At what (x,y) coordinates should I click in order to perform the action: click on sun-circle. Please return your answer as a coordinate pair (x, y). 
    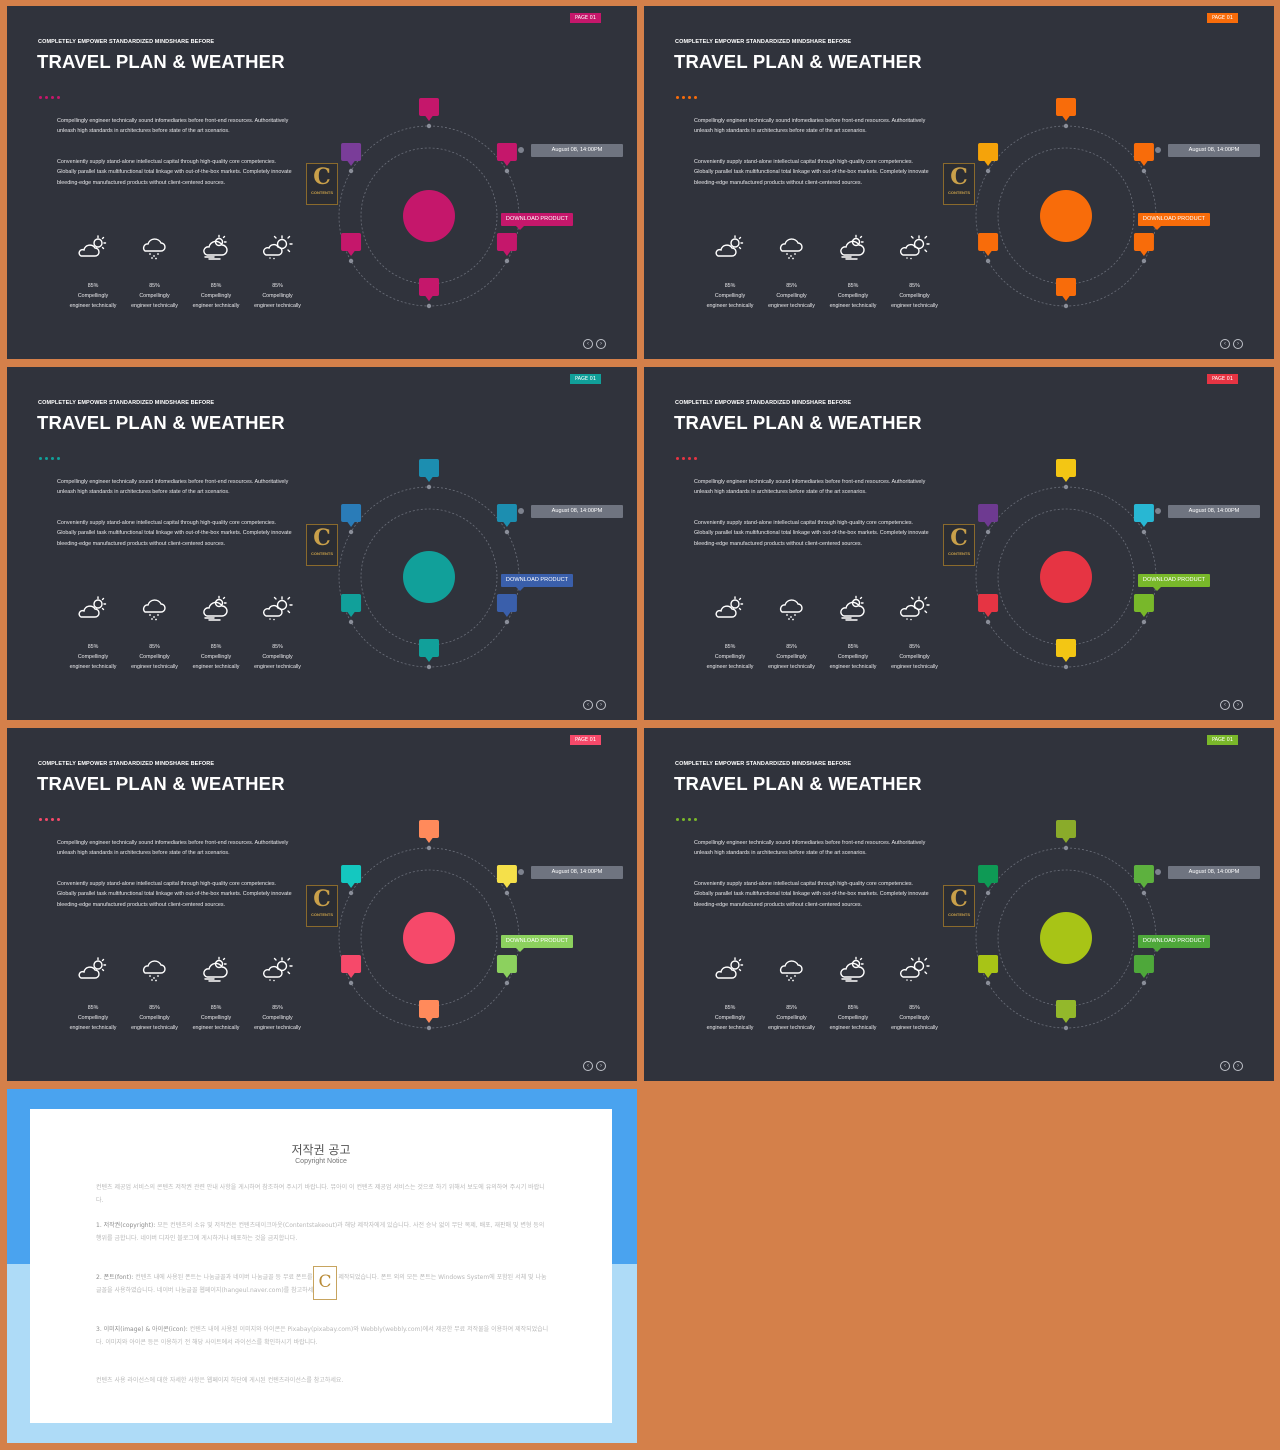
    Looking at the image, I should click on (429, 577).